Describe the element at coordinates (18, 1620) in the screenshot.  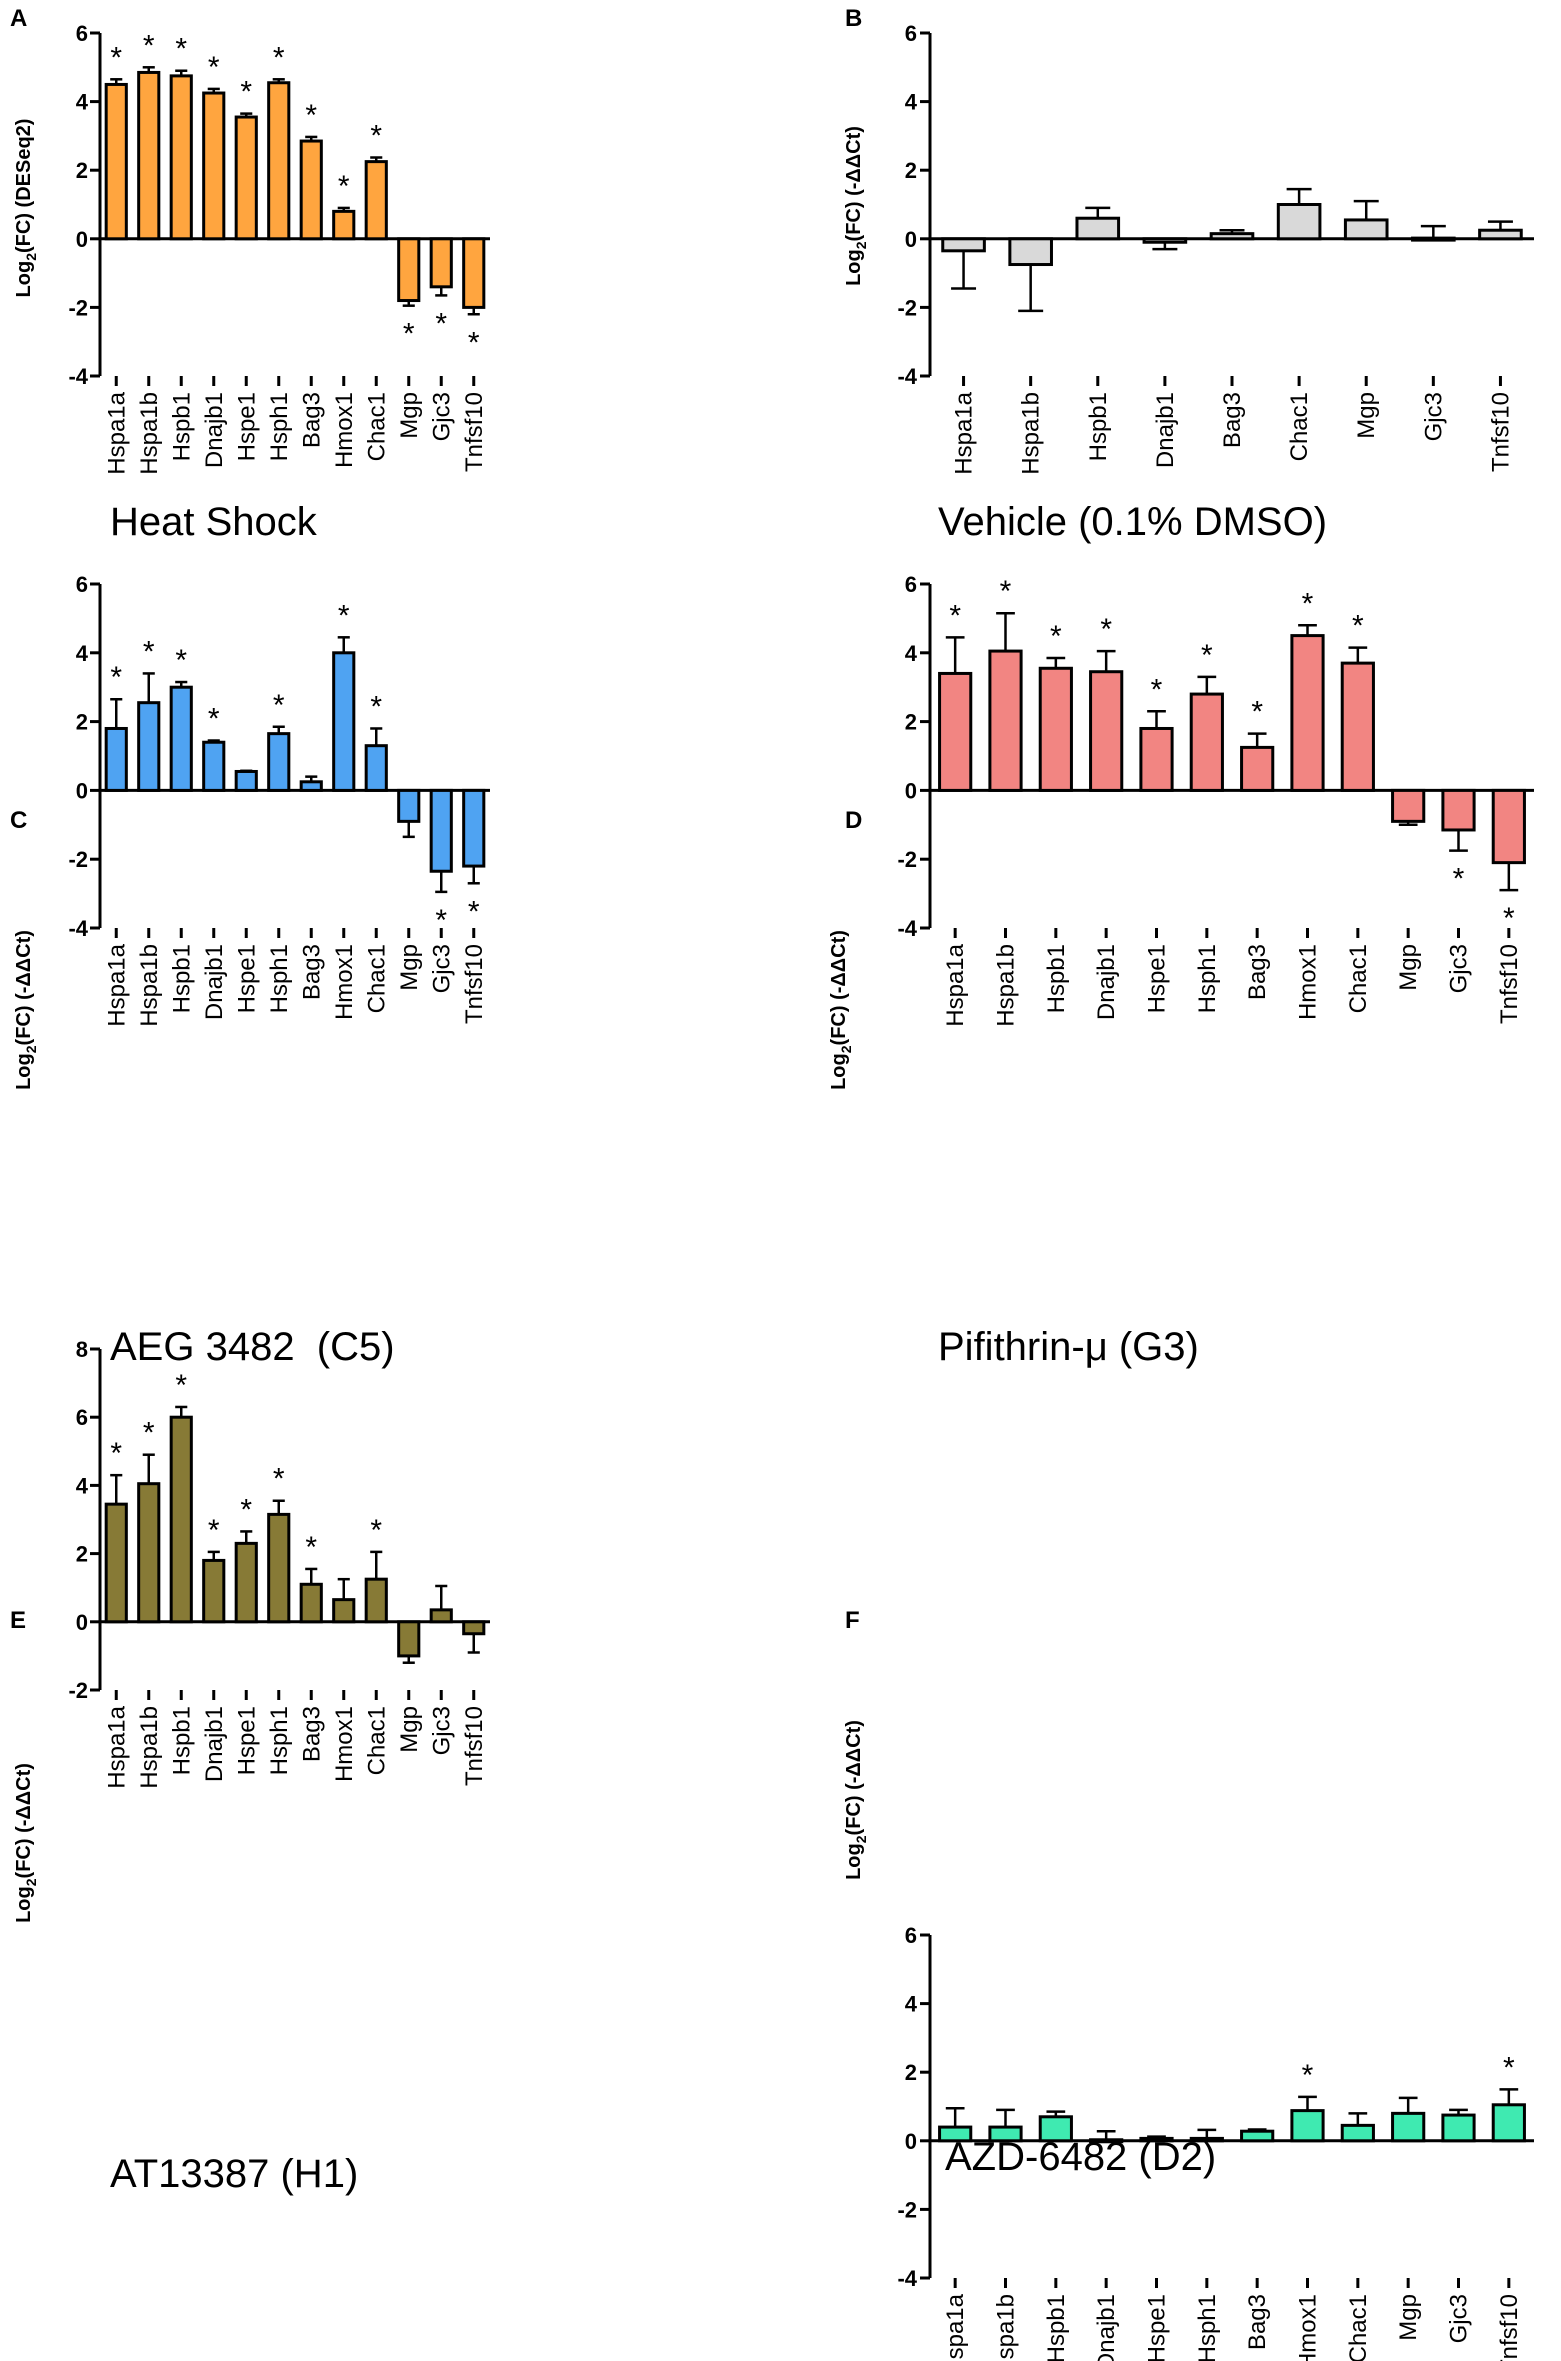
I see `panel-letter: E` at that location.